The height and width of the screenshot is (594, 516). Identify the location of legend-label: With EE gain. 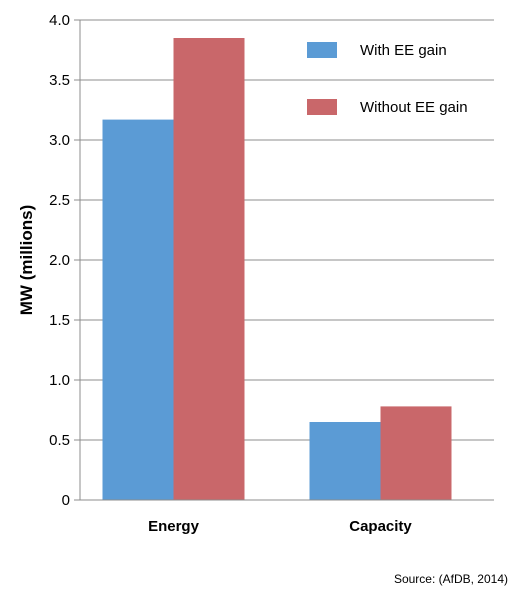
(403, 50).